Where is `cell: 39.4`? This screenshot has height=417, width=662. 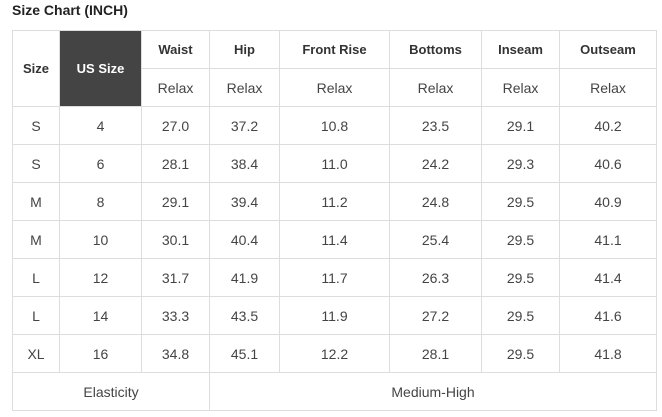
cell: 39.4 is located at coordinates (244, 201).